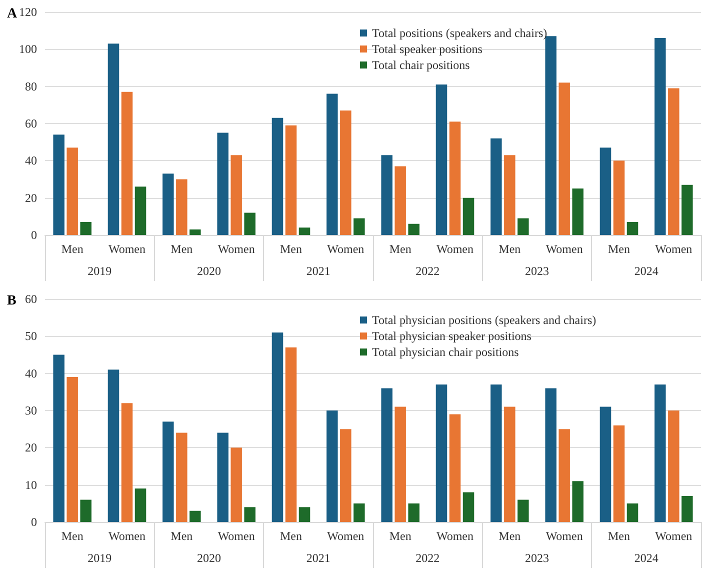  What do you see at coordinates (31, 411) in the screenshot?
I see `y-tick-label: 30` at bounding box center [31, 411].